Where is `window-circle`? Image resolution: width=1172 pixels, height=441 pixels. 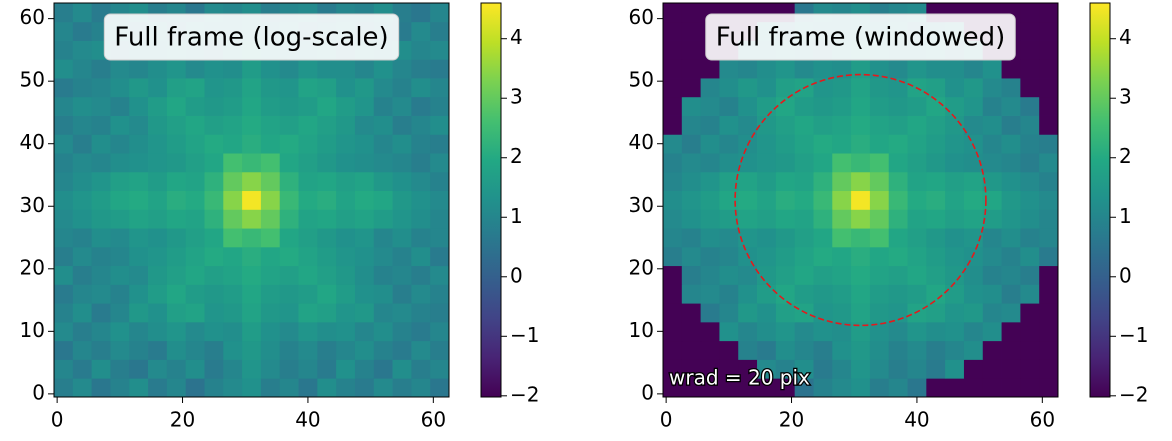 window-circle is located at coordinates (860, 200).